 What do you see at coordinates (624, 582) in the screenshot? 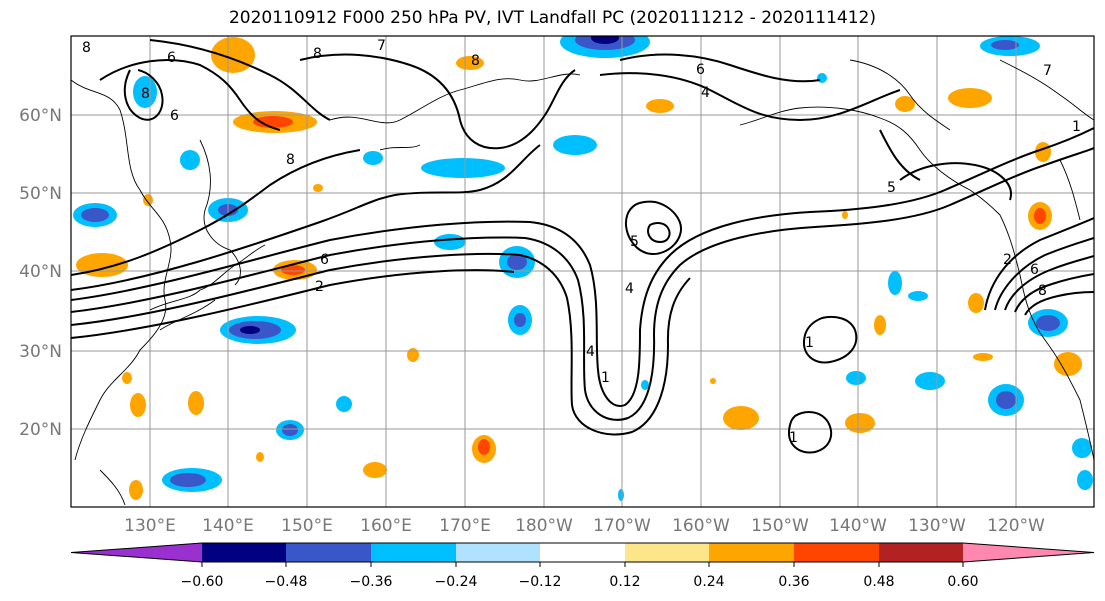
I see `colorbar-tick-label: 0.12` at bounding box center [624, 582].